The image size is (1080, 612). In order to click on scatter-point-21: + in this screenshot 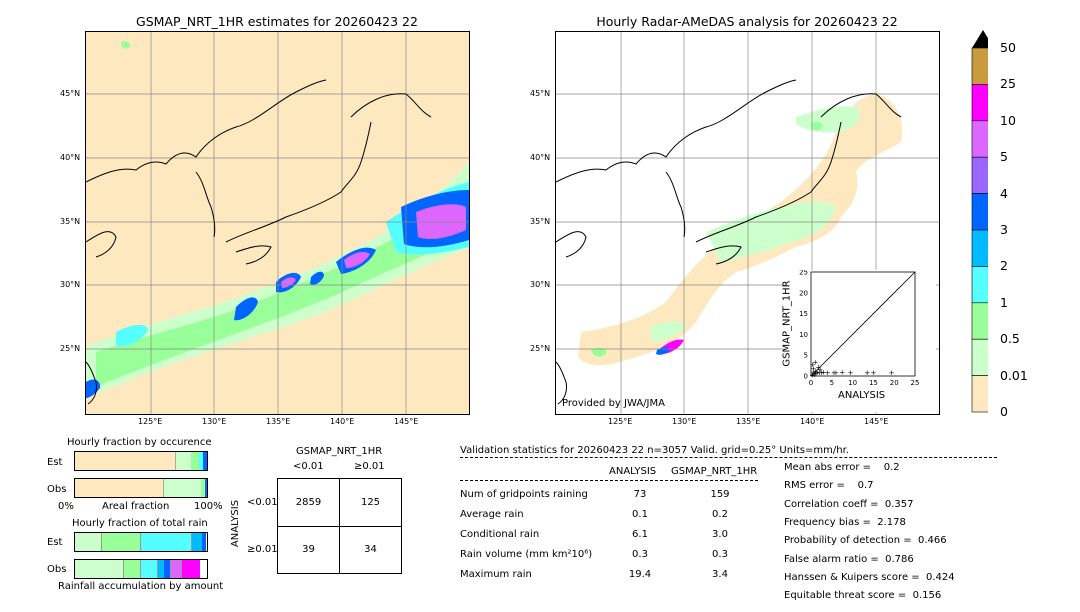, I will do `click(820, 370)`.